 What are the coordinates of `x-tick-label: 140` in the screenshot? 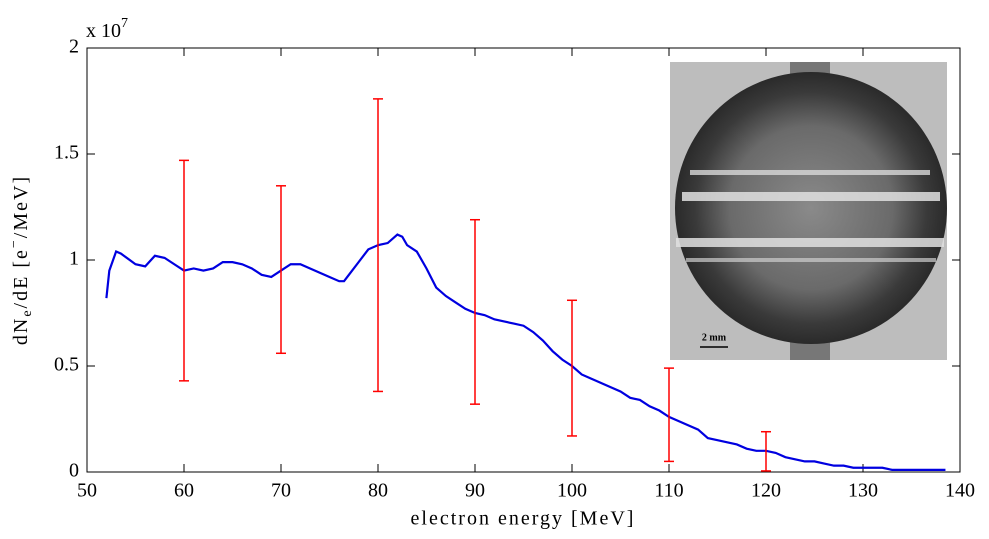 It's located at (960, 491).